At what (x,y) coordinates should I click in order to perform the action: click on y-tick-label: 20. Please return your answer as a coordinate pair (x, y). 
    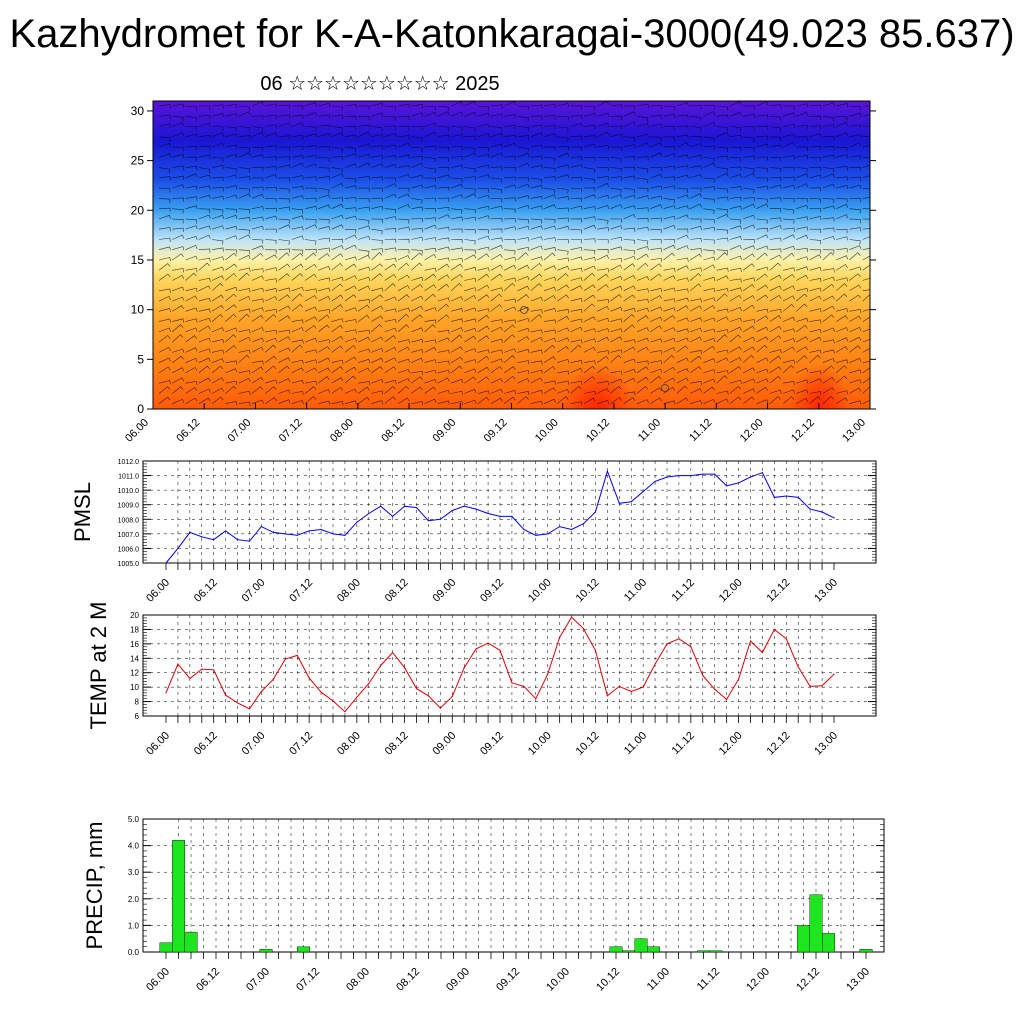
    Looking at the image, I should click on (138, 210).